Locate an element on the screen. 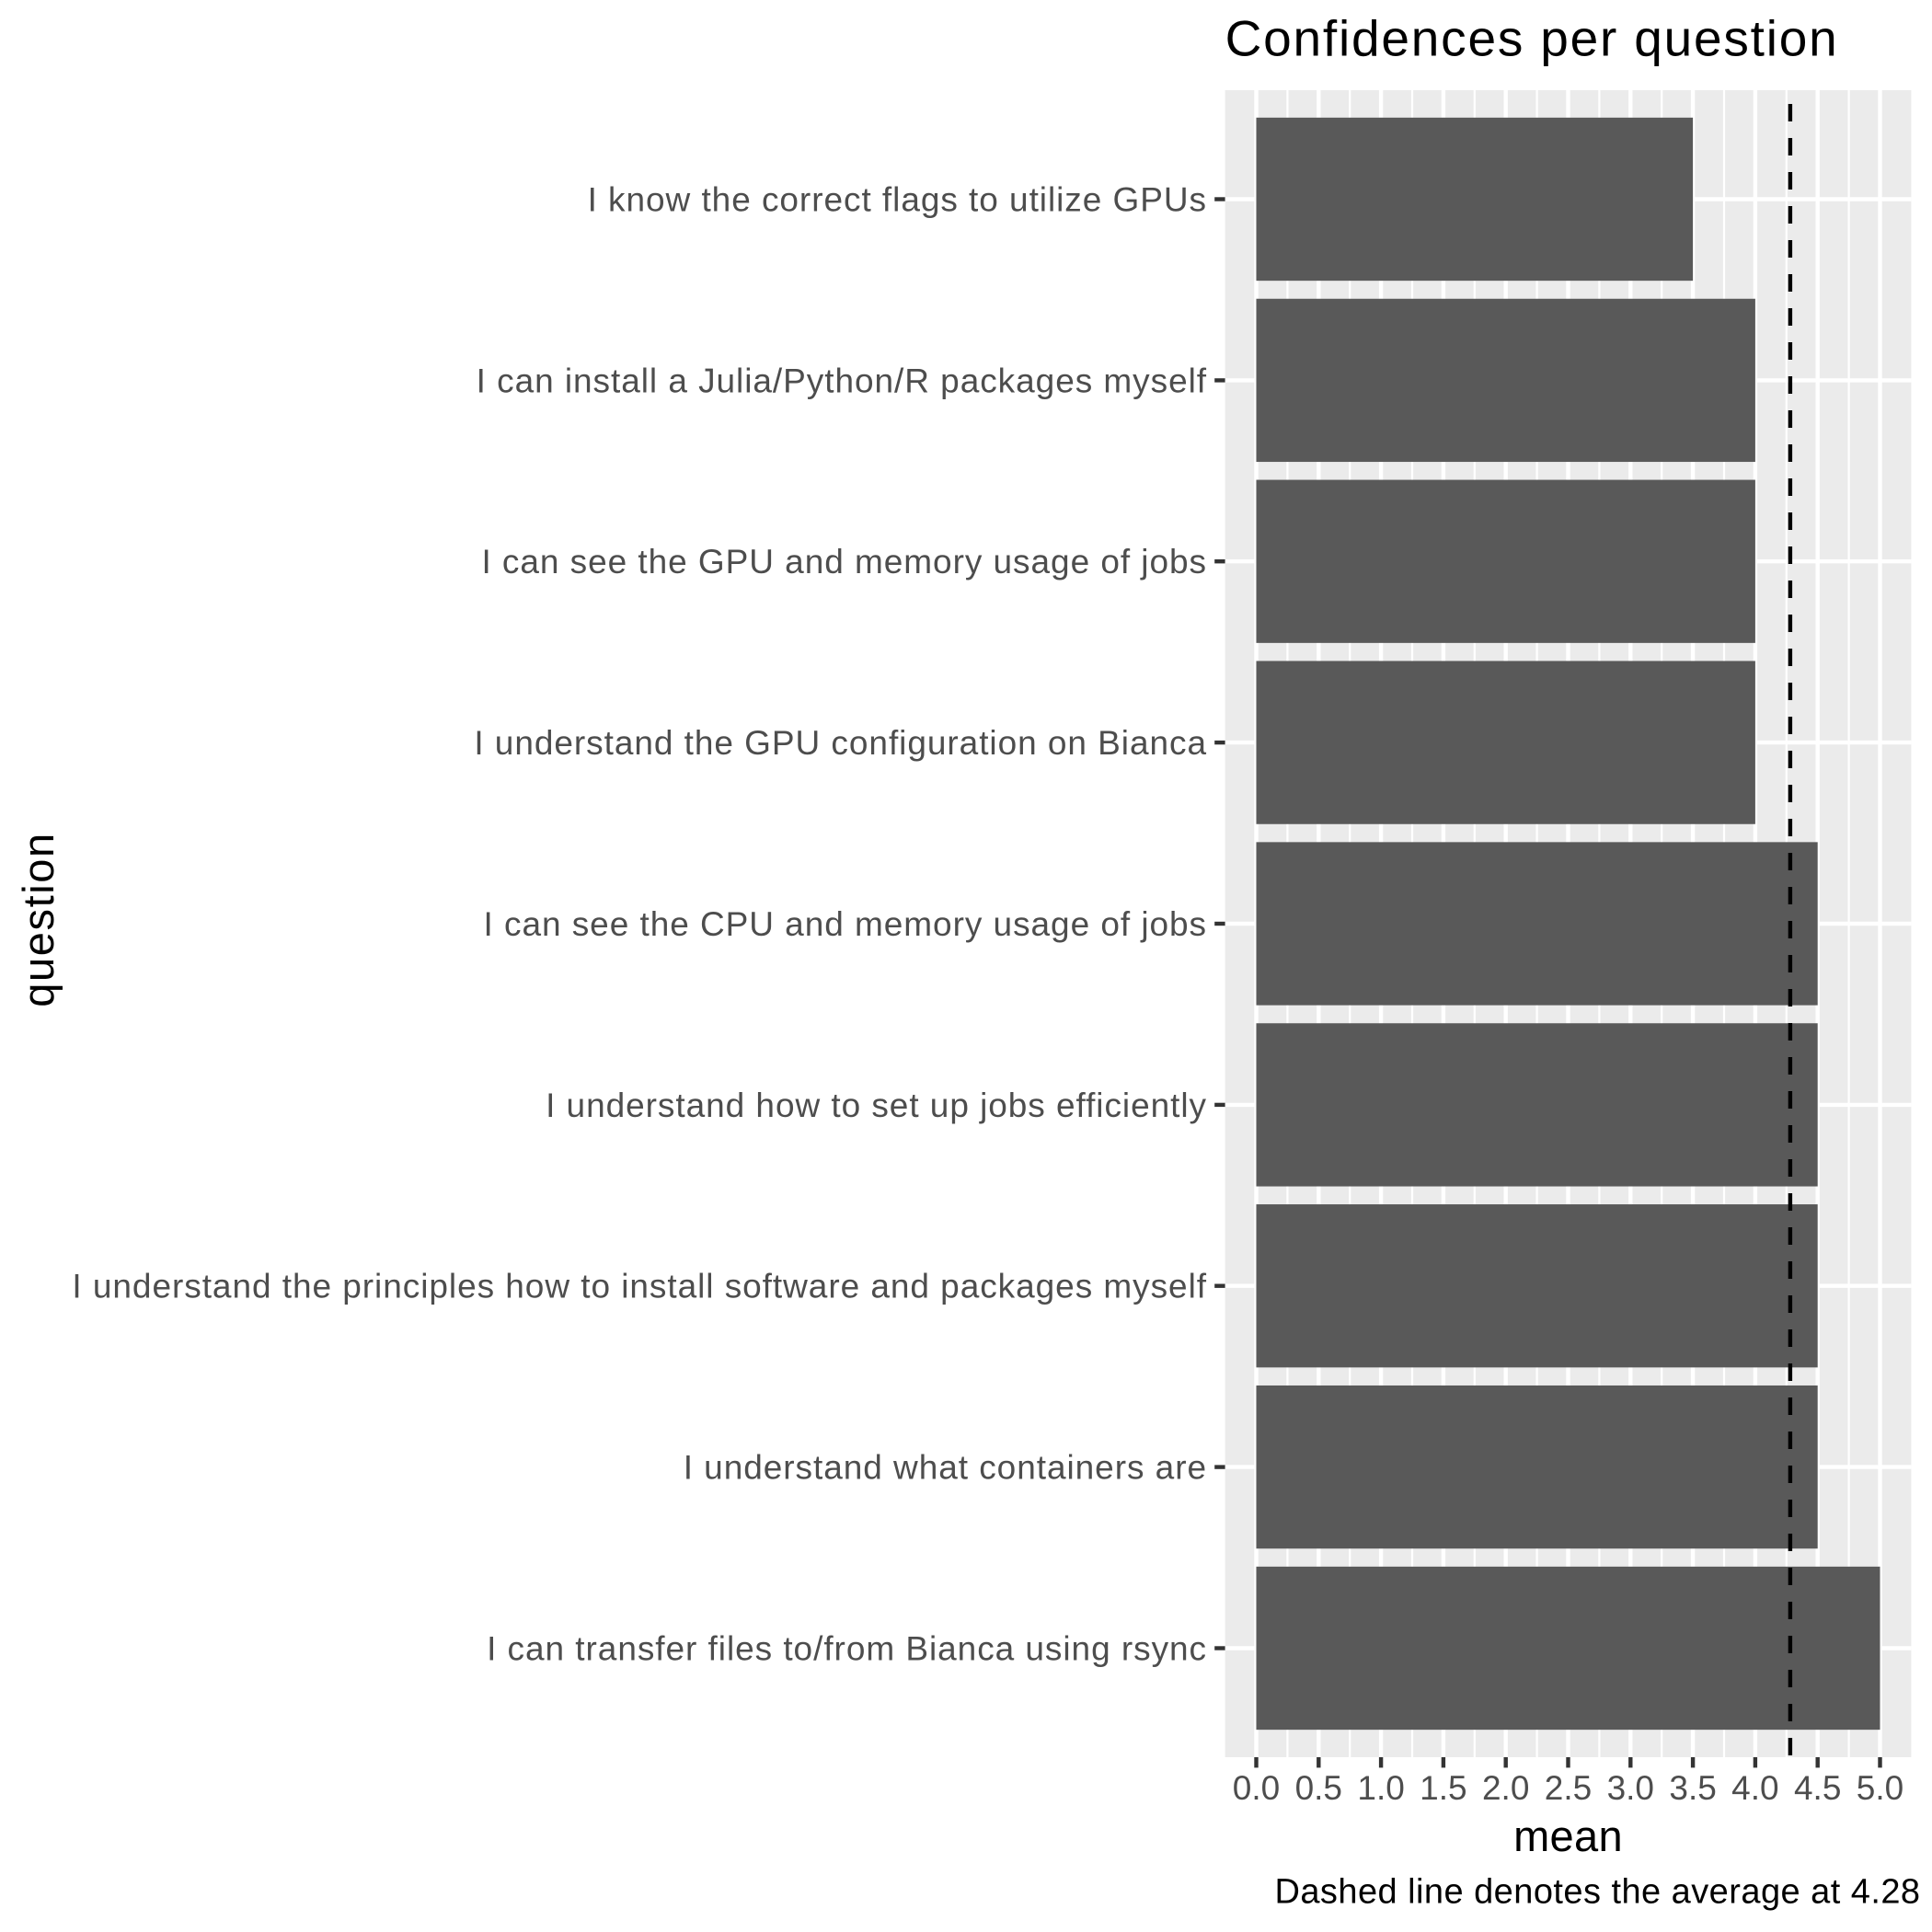  svg-text: mean is located at coordinates (1568, 1835).